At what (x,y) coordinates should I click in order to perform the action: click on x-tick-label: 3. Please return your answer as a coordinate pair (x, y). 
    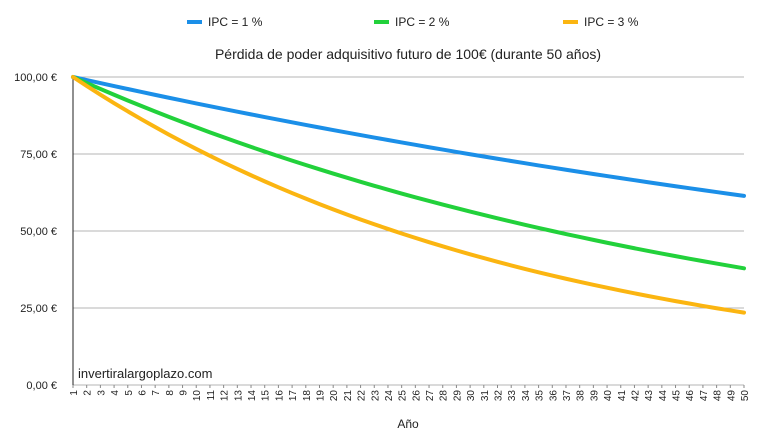
    Looking at the image, I should click on (101, 393).